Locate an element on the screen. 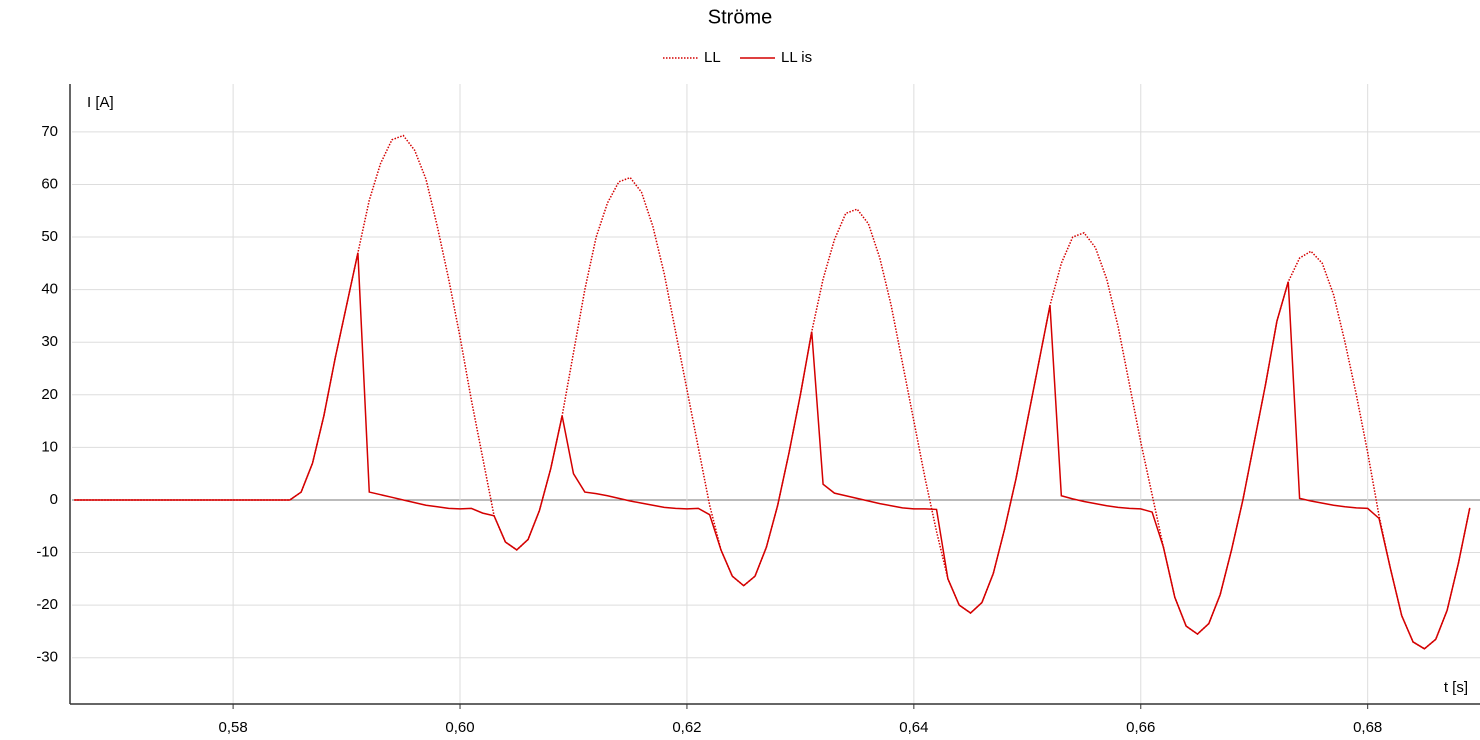 The image size is (1480, 740). y-tick-label: 70 is located at coordinates (49, 131).